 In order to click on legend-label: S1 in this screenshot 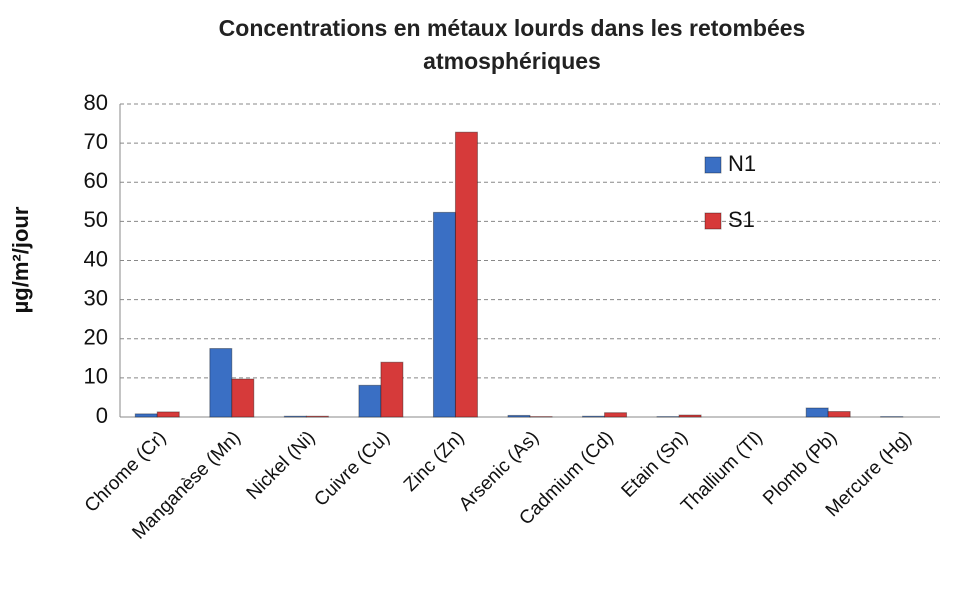, I will do `click(741, 219)`.